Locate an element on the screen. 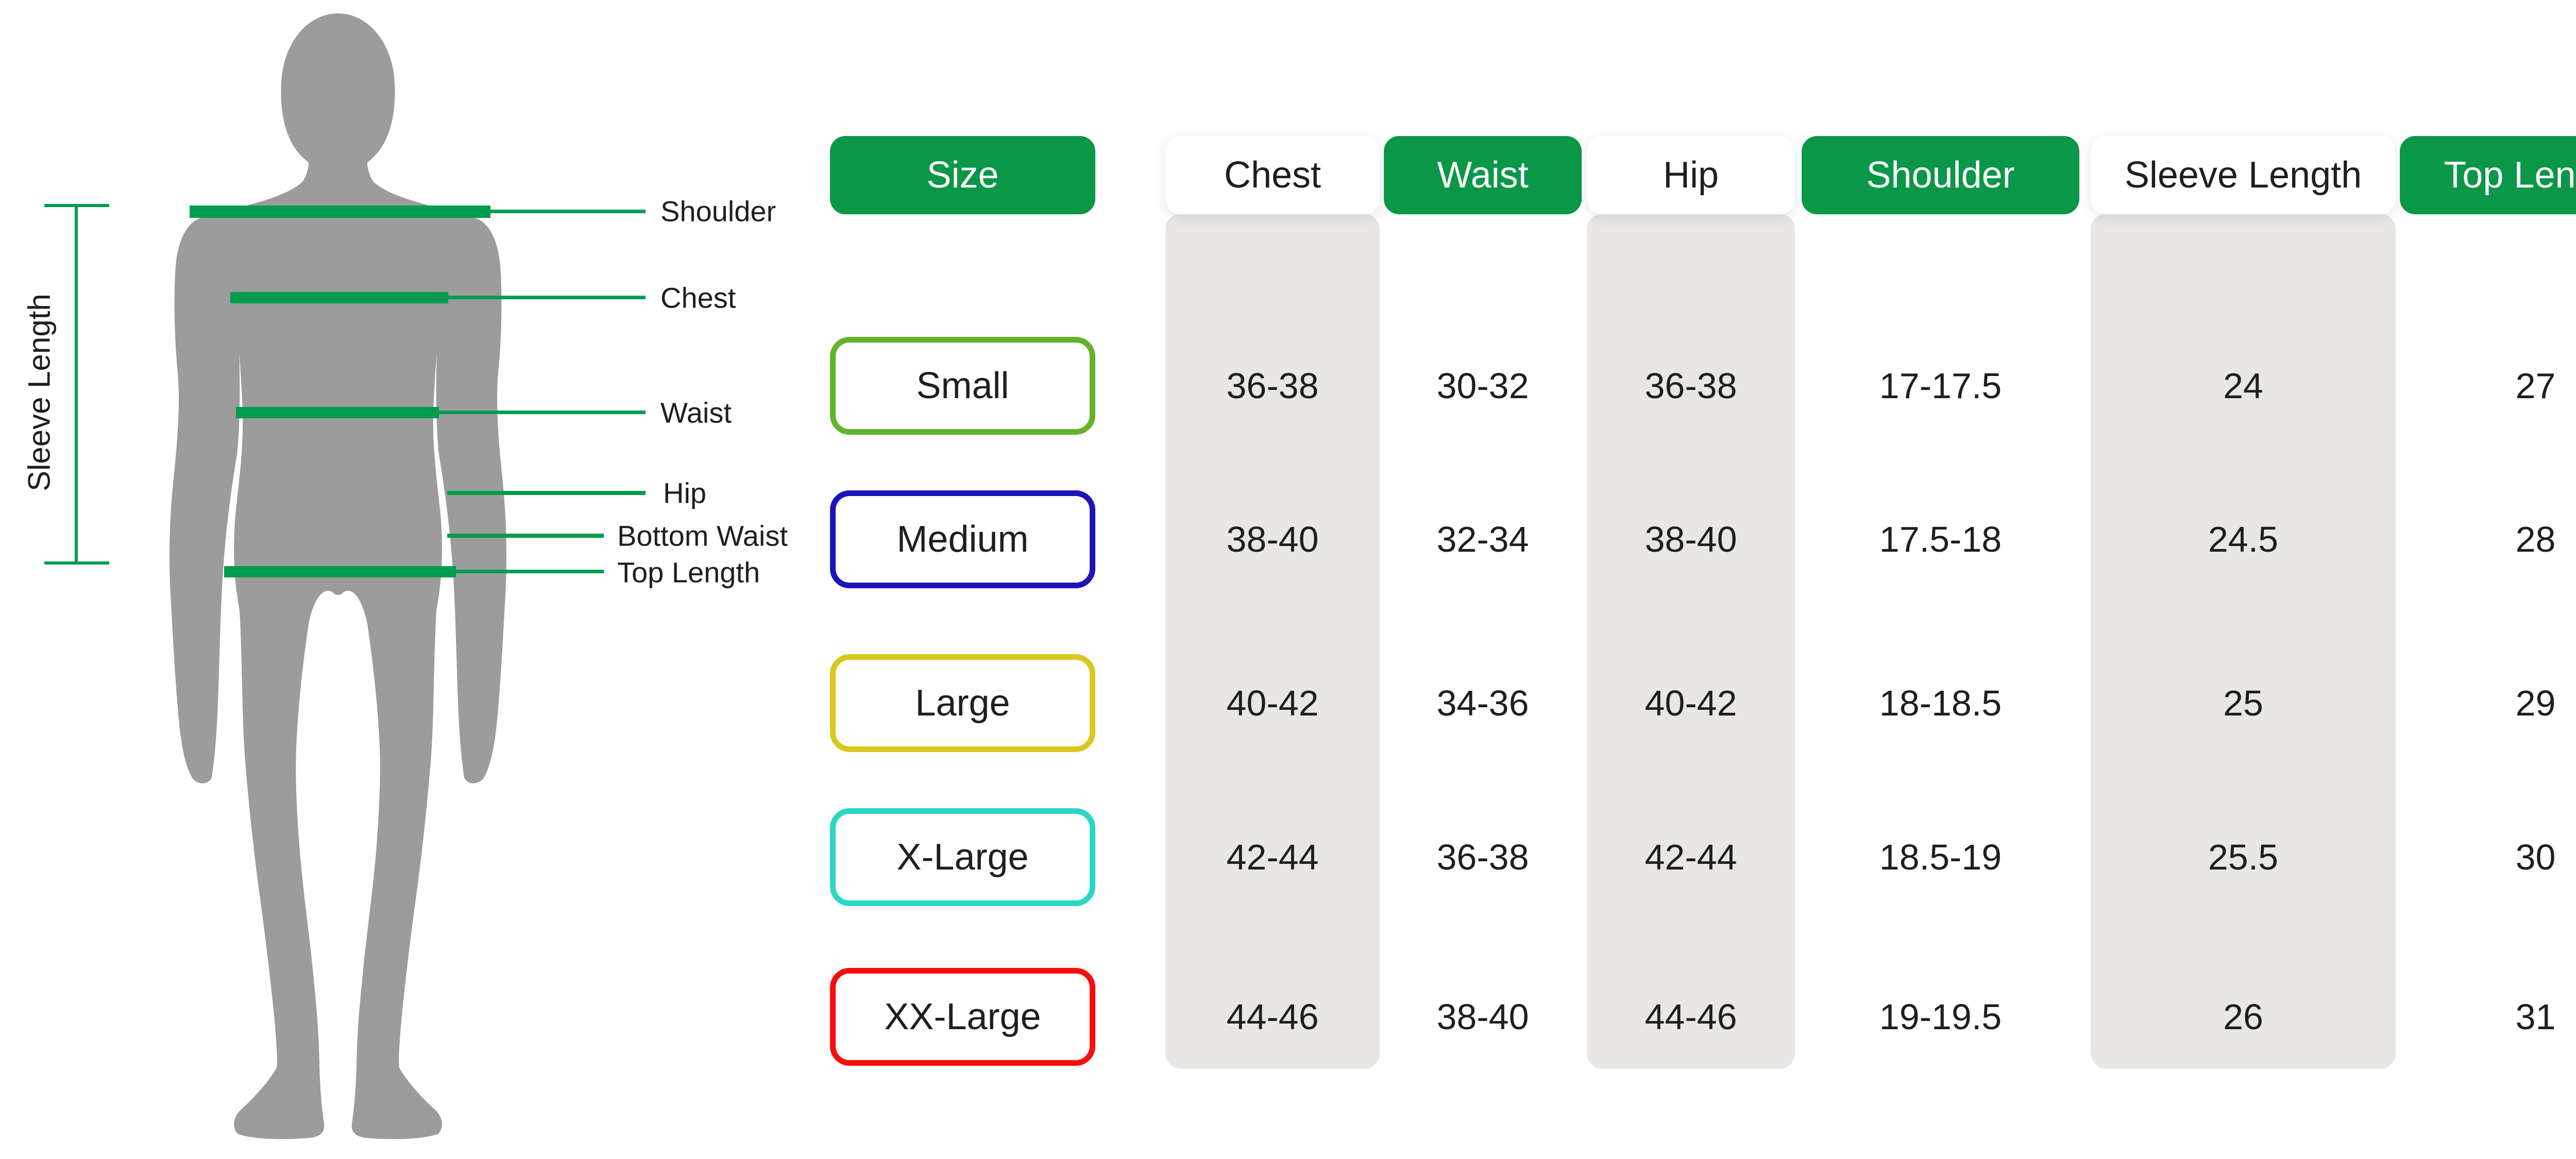  column-stripe-sleeve-length is located at coordinates (2243, 641).